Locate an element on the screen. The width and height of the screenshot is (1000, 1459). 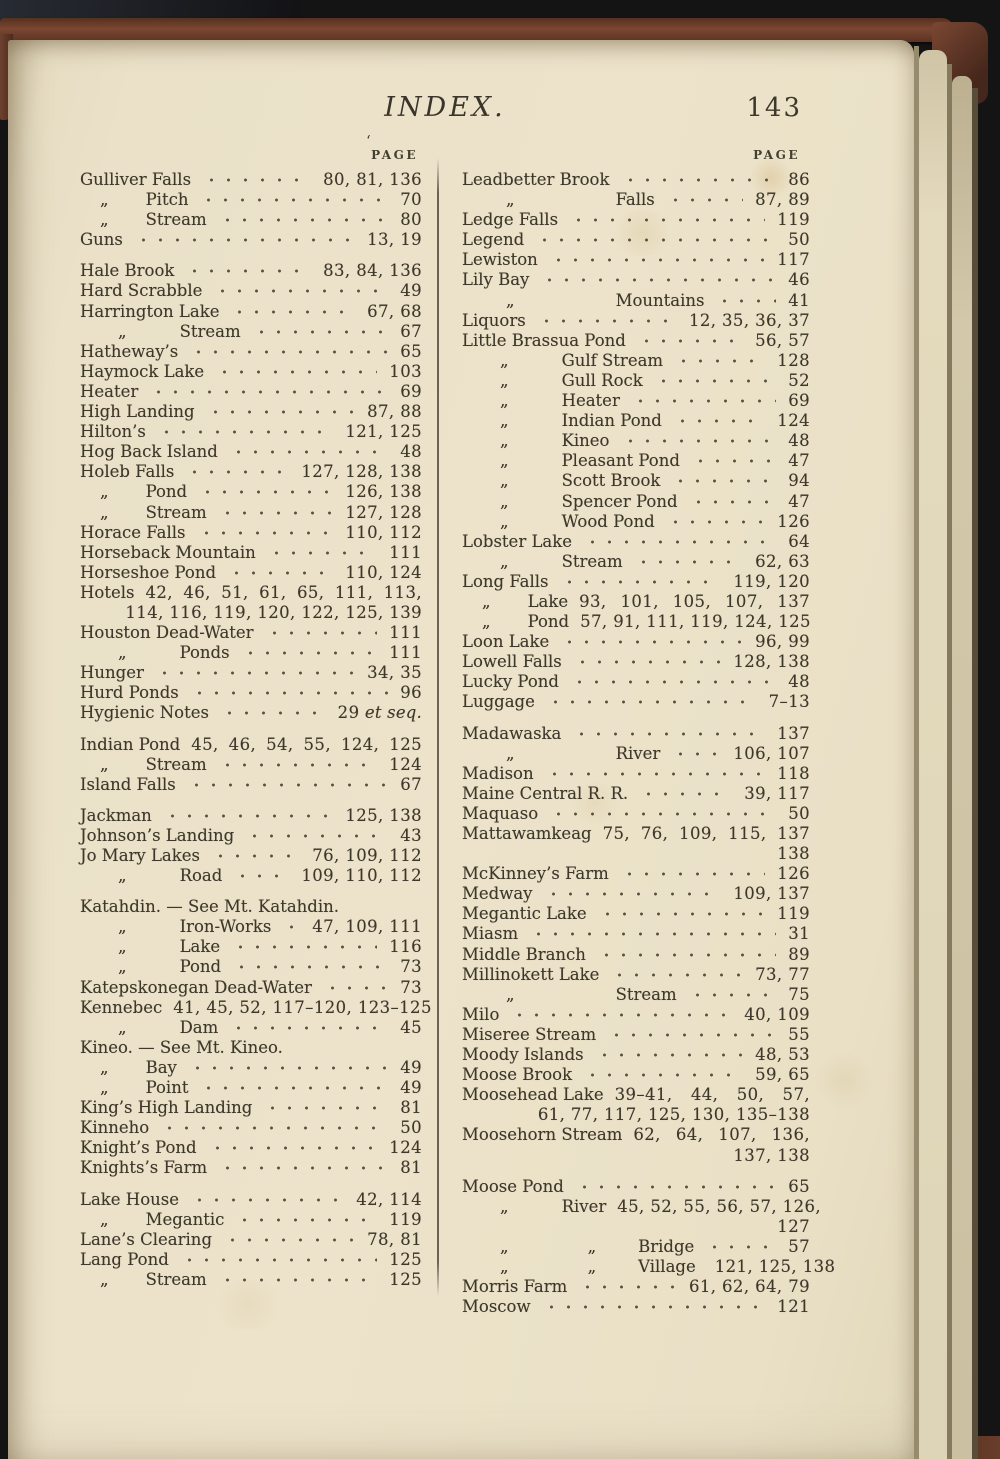
index-row: Millinokett Lake 73, 77 is located at coordinates (636, 974).